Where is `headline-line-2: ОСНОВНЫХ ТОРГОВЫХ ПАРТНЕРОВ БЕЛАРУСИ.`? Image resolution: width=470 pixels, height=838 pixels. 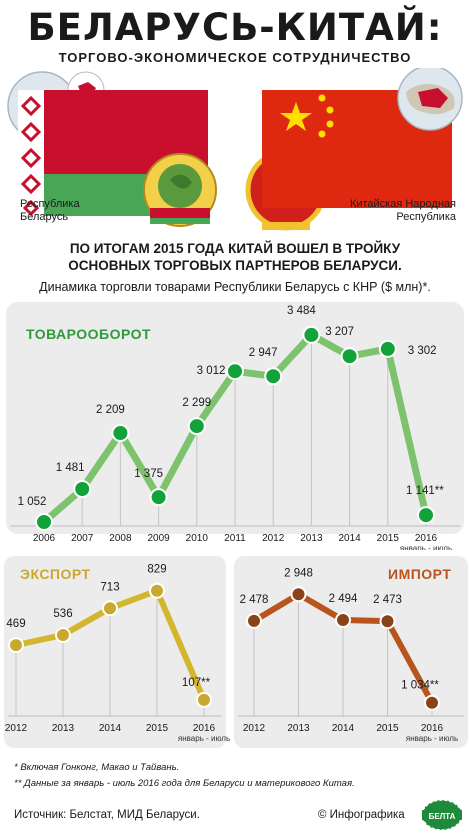 headline-line-2: ОСНОВНЫХ ТОРГОВЫХ ПАРТНЕРОВ БЕЛАРУСИ. is located at coordinates (235, 265).